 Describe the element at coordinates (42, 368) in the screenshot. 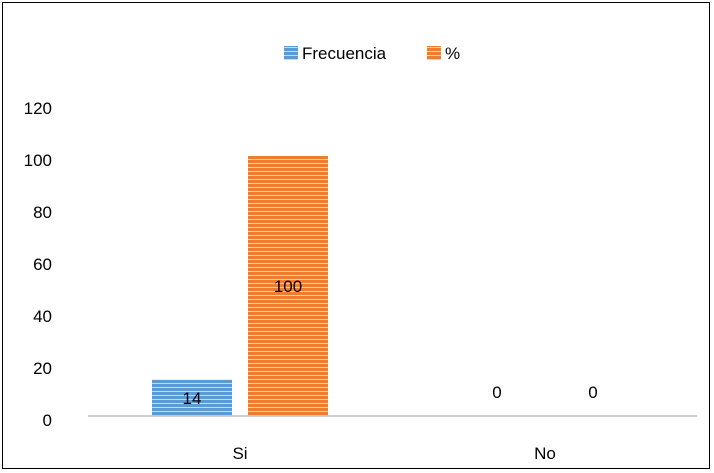

I see `y-tick-label: 20` at that location.